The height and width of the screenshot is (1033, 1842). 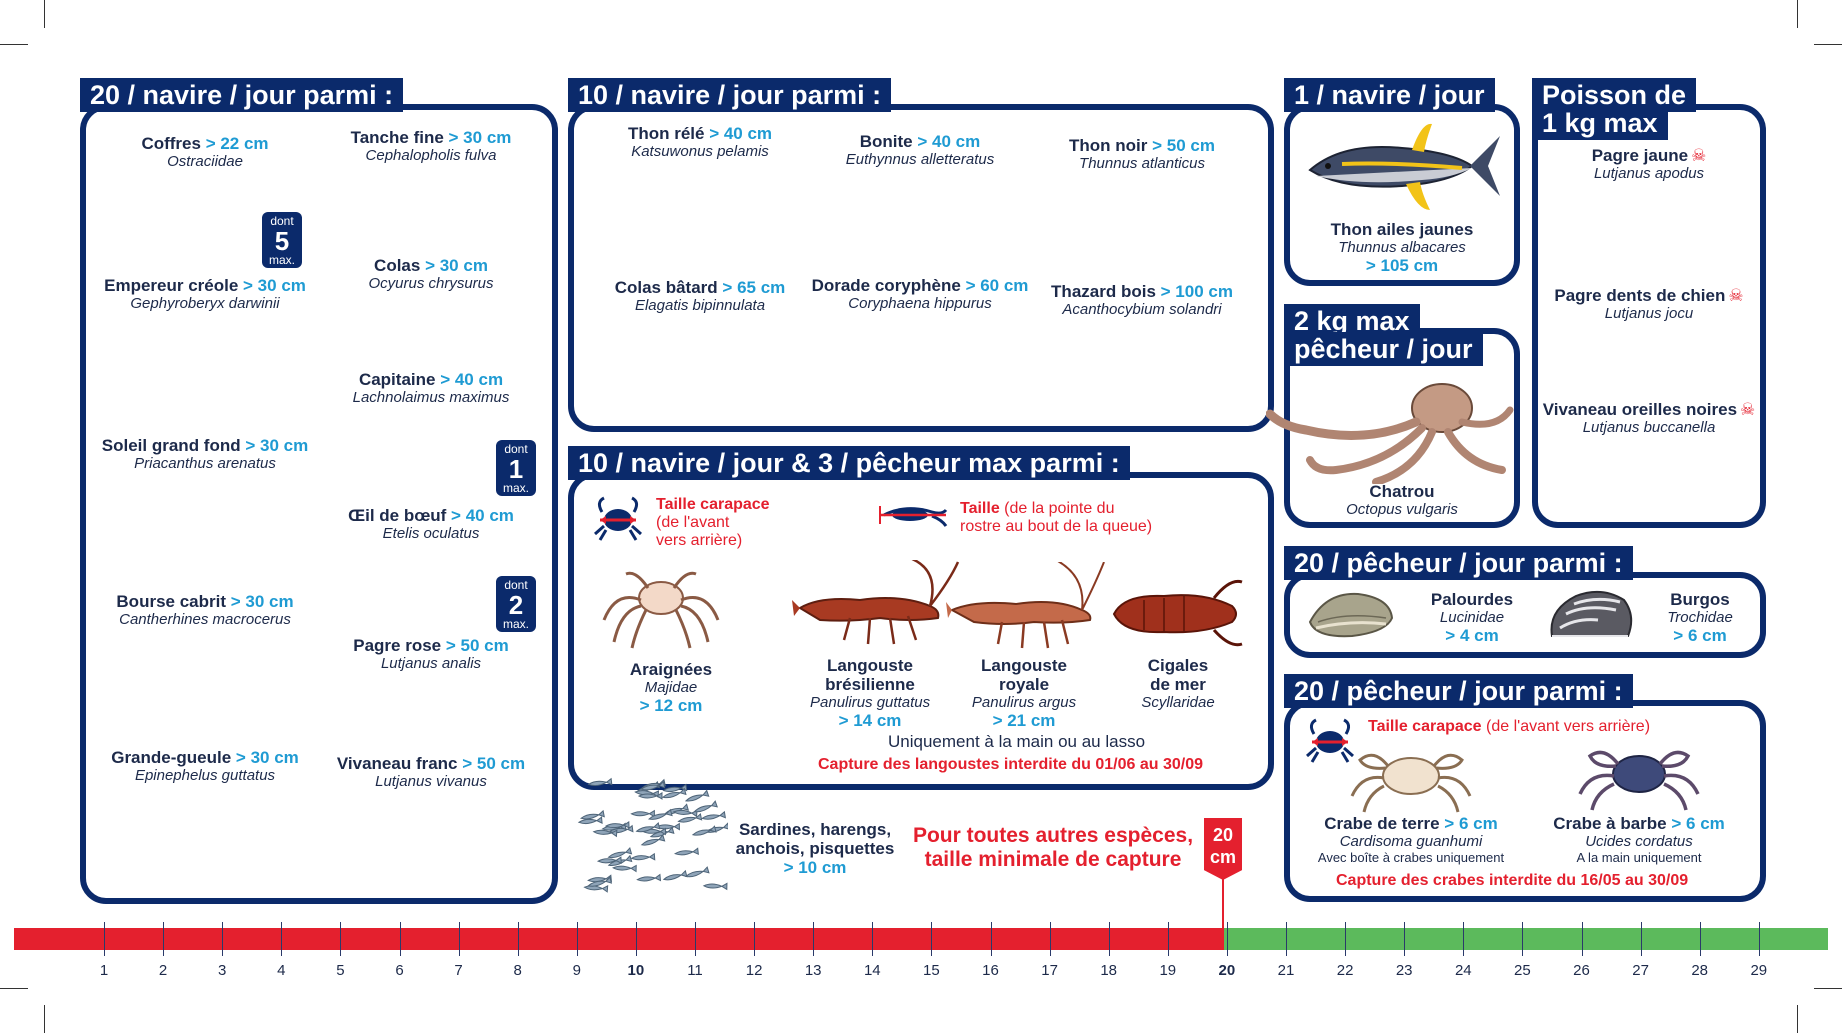 I want to click on ruler-number: 3, so click(x=222, y=970).